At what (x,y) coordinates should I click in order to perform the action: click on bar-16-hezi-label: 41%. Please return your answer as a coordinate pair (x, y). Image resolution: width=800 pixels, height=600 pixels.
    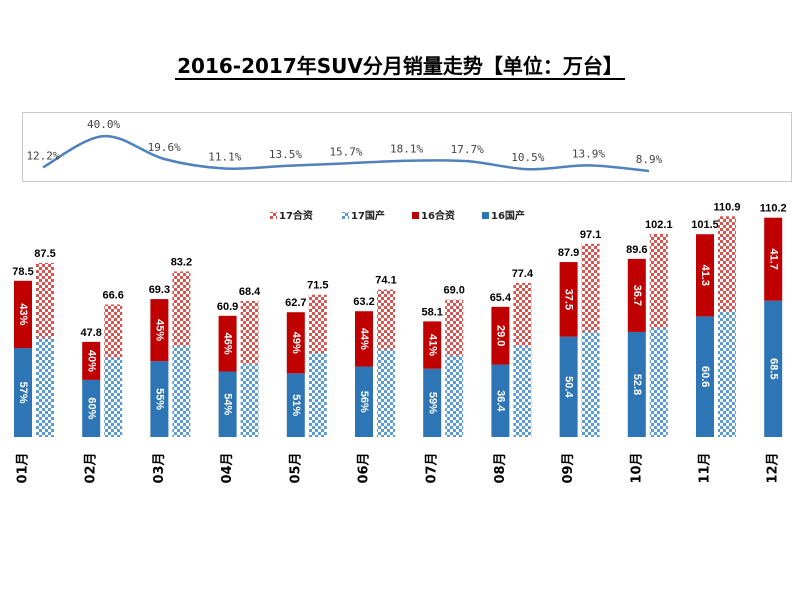
    Looking at the image, I should click on (432, 345).